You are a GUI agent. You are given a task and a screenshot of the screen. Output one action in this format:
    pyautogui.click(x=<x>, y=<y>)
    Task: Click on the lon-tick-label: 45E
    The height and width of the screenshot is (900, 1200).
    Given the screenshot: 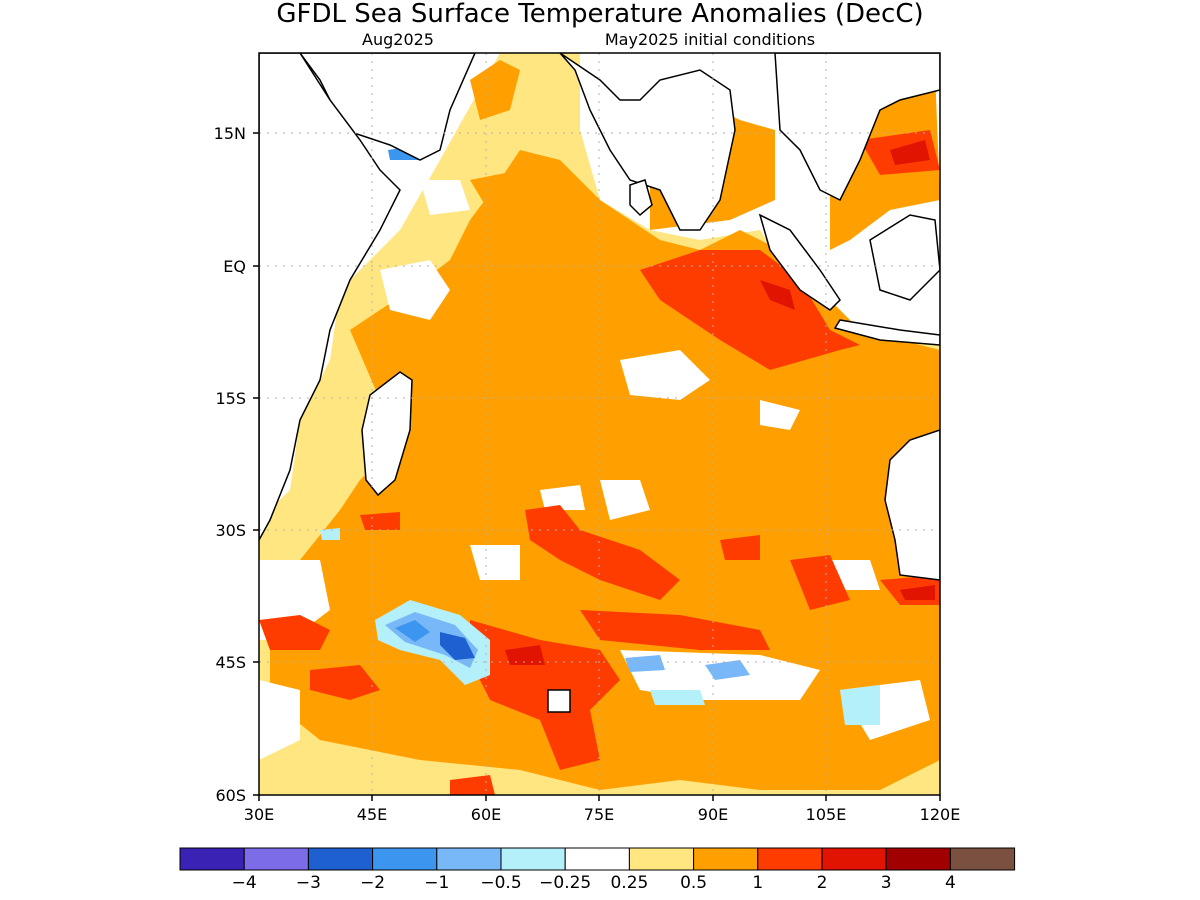 What is the action you would take?
    pyautogui.click(x=372, y=814)
    